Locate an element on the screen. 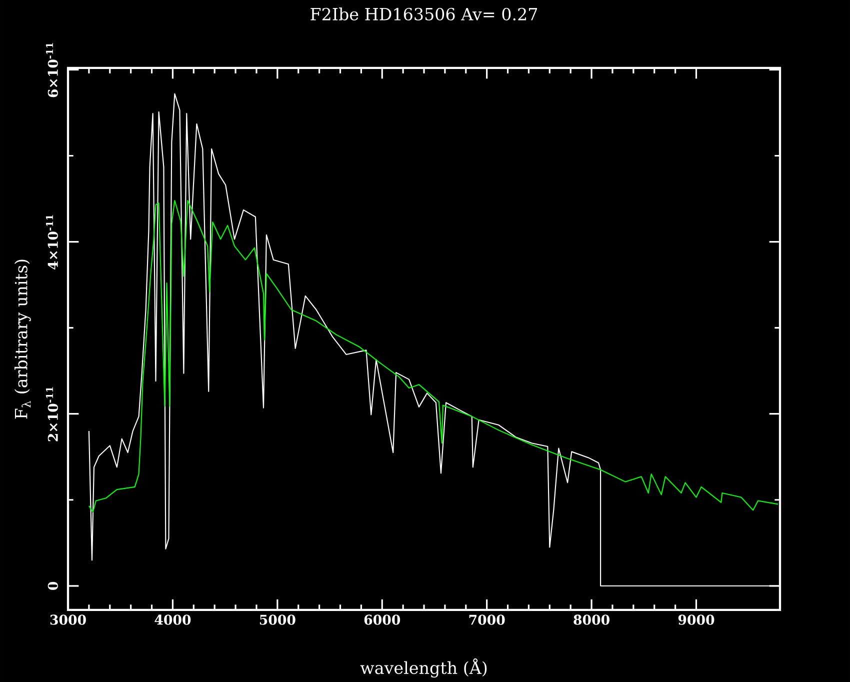 Image resolution: width=850 pixels, height=682 pixels. x-tick-label: 8000 is located at coordinates (592, 619).